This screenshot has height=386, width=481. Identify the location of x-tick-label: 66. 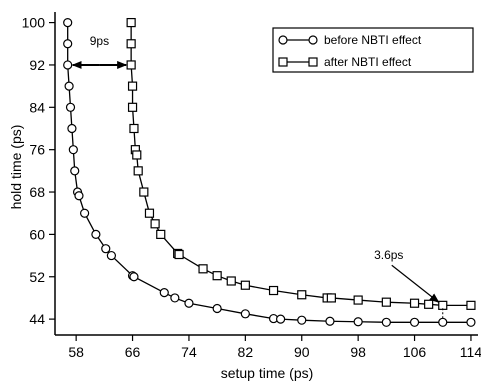
(133, 352).